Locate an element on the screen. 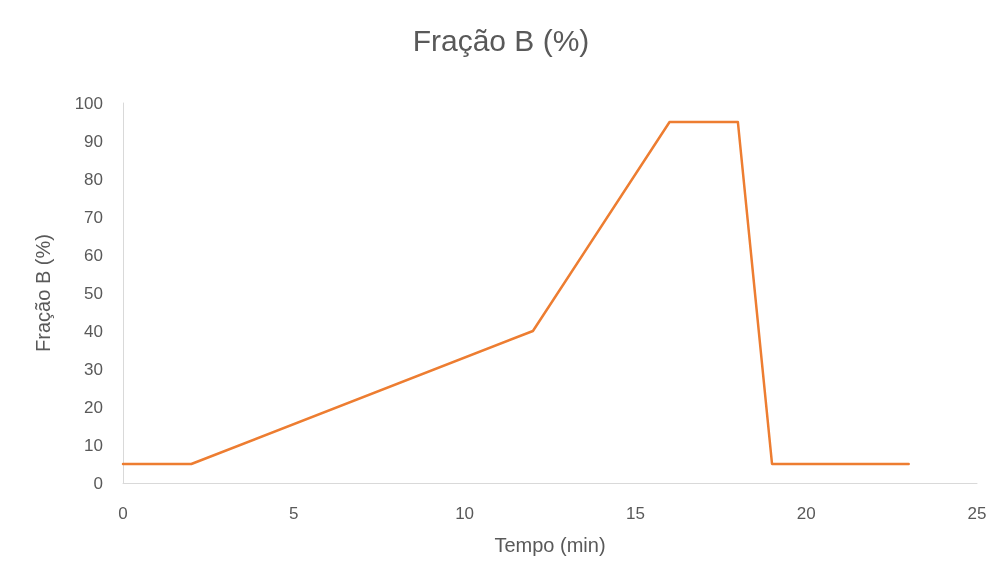 This screenshot has width=1002, height=584. x-tick-label: 25 is located at coordinates (977, 513).